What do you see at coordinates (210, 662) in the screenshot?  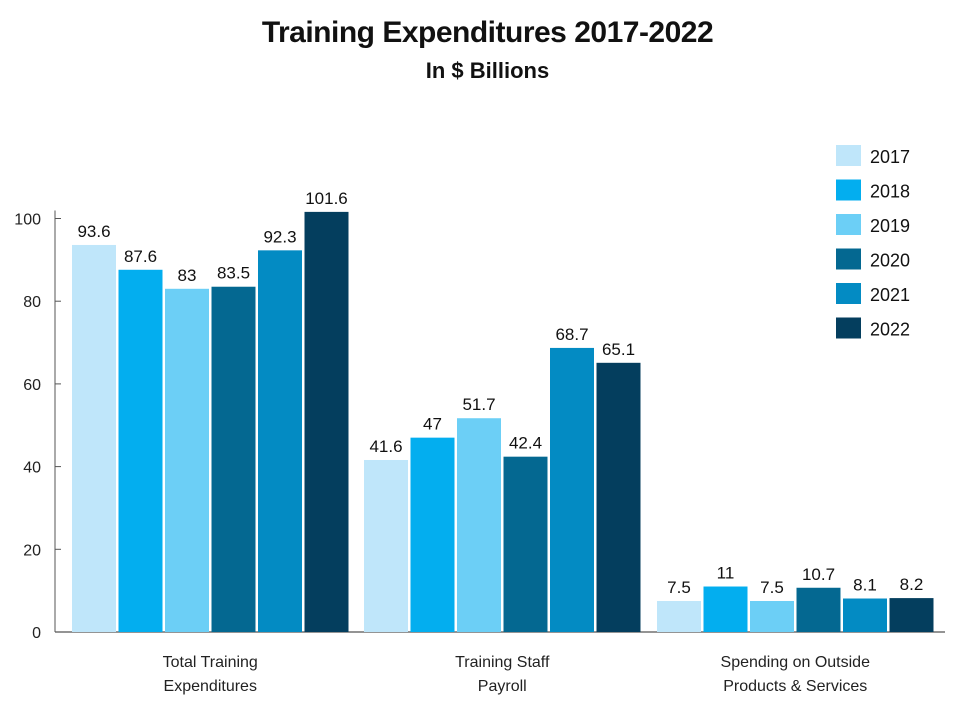 I see `category-label: Total Training` at bounding box center [210, 662].